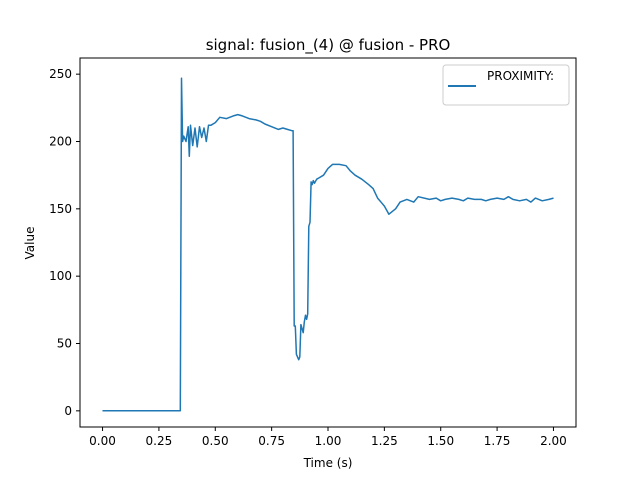 This screenshot has width=640, height=480. What do you see at coordinates (215, 441) in the screenshot?
I see `x-tick-label: 0.50` at bounding box center [215, 441].